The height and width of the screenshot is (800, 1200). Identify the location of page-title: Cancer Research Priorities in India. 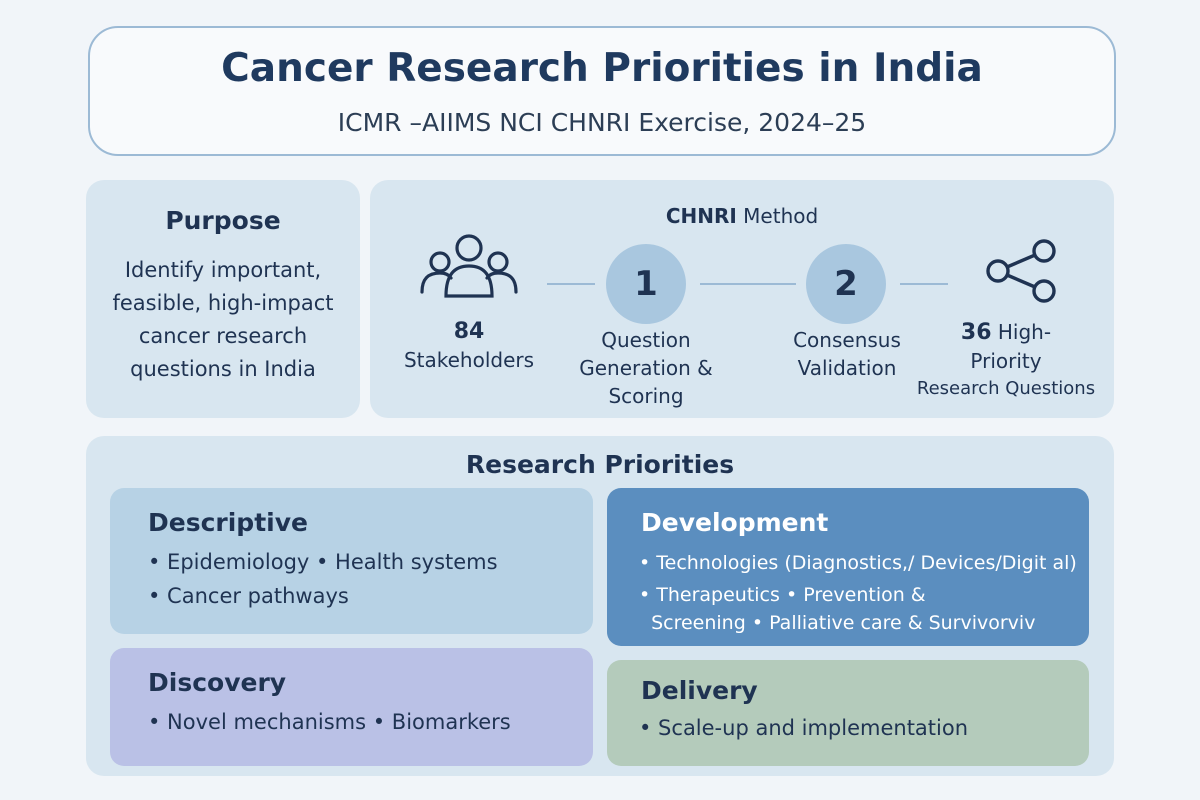
(602, 68).